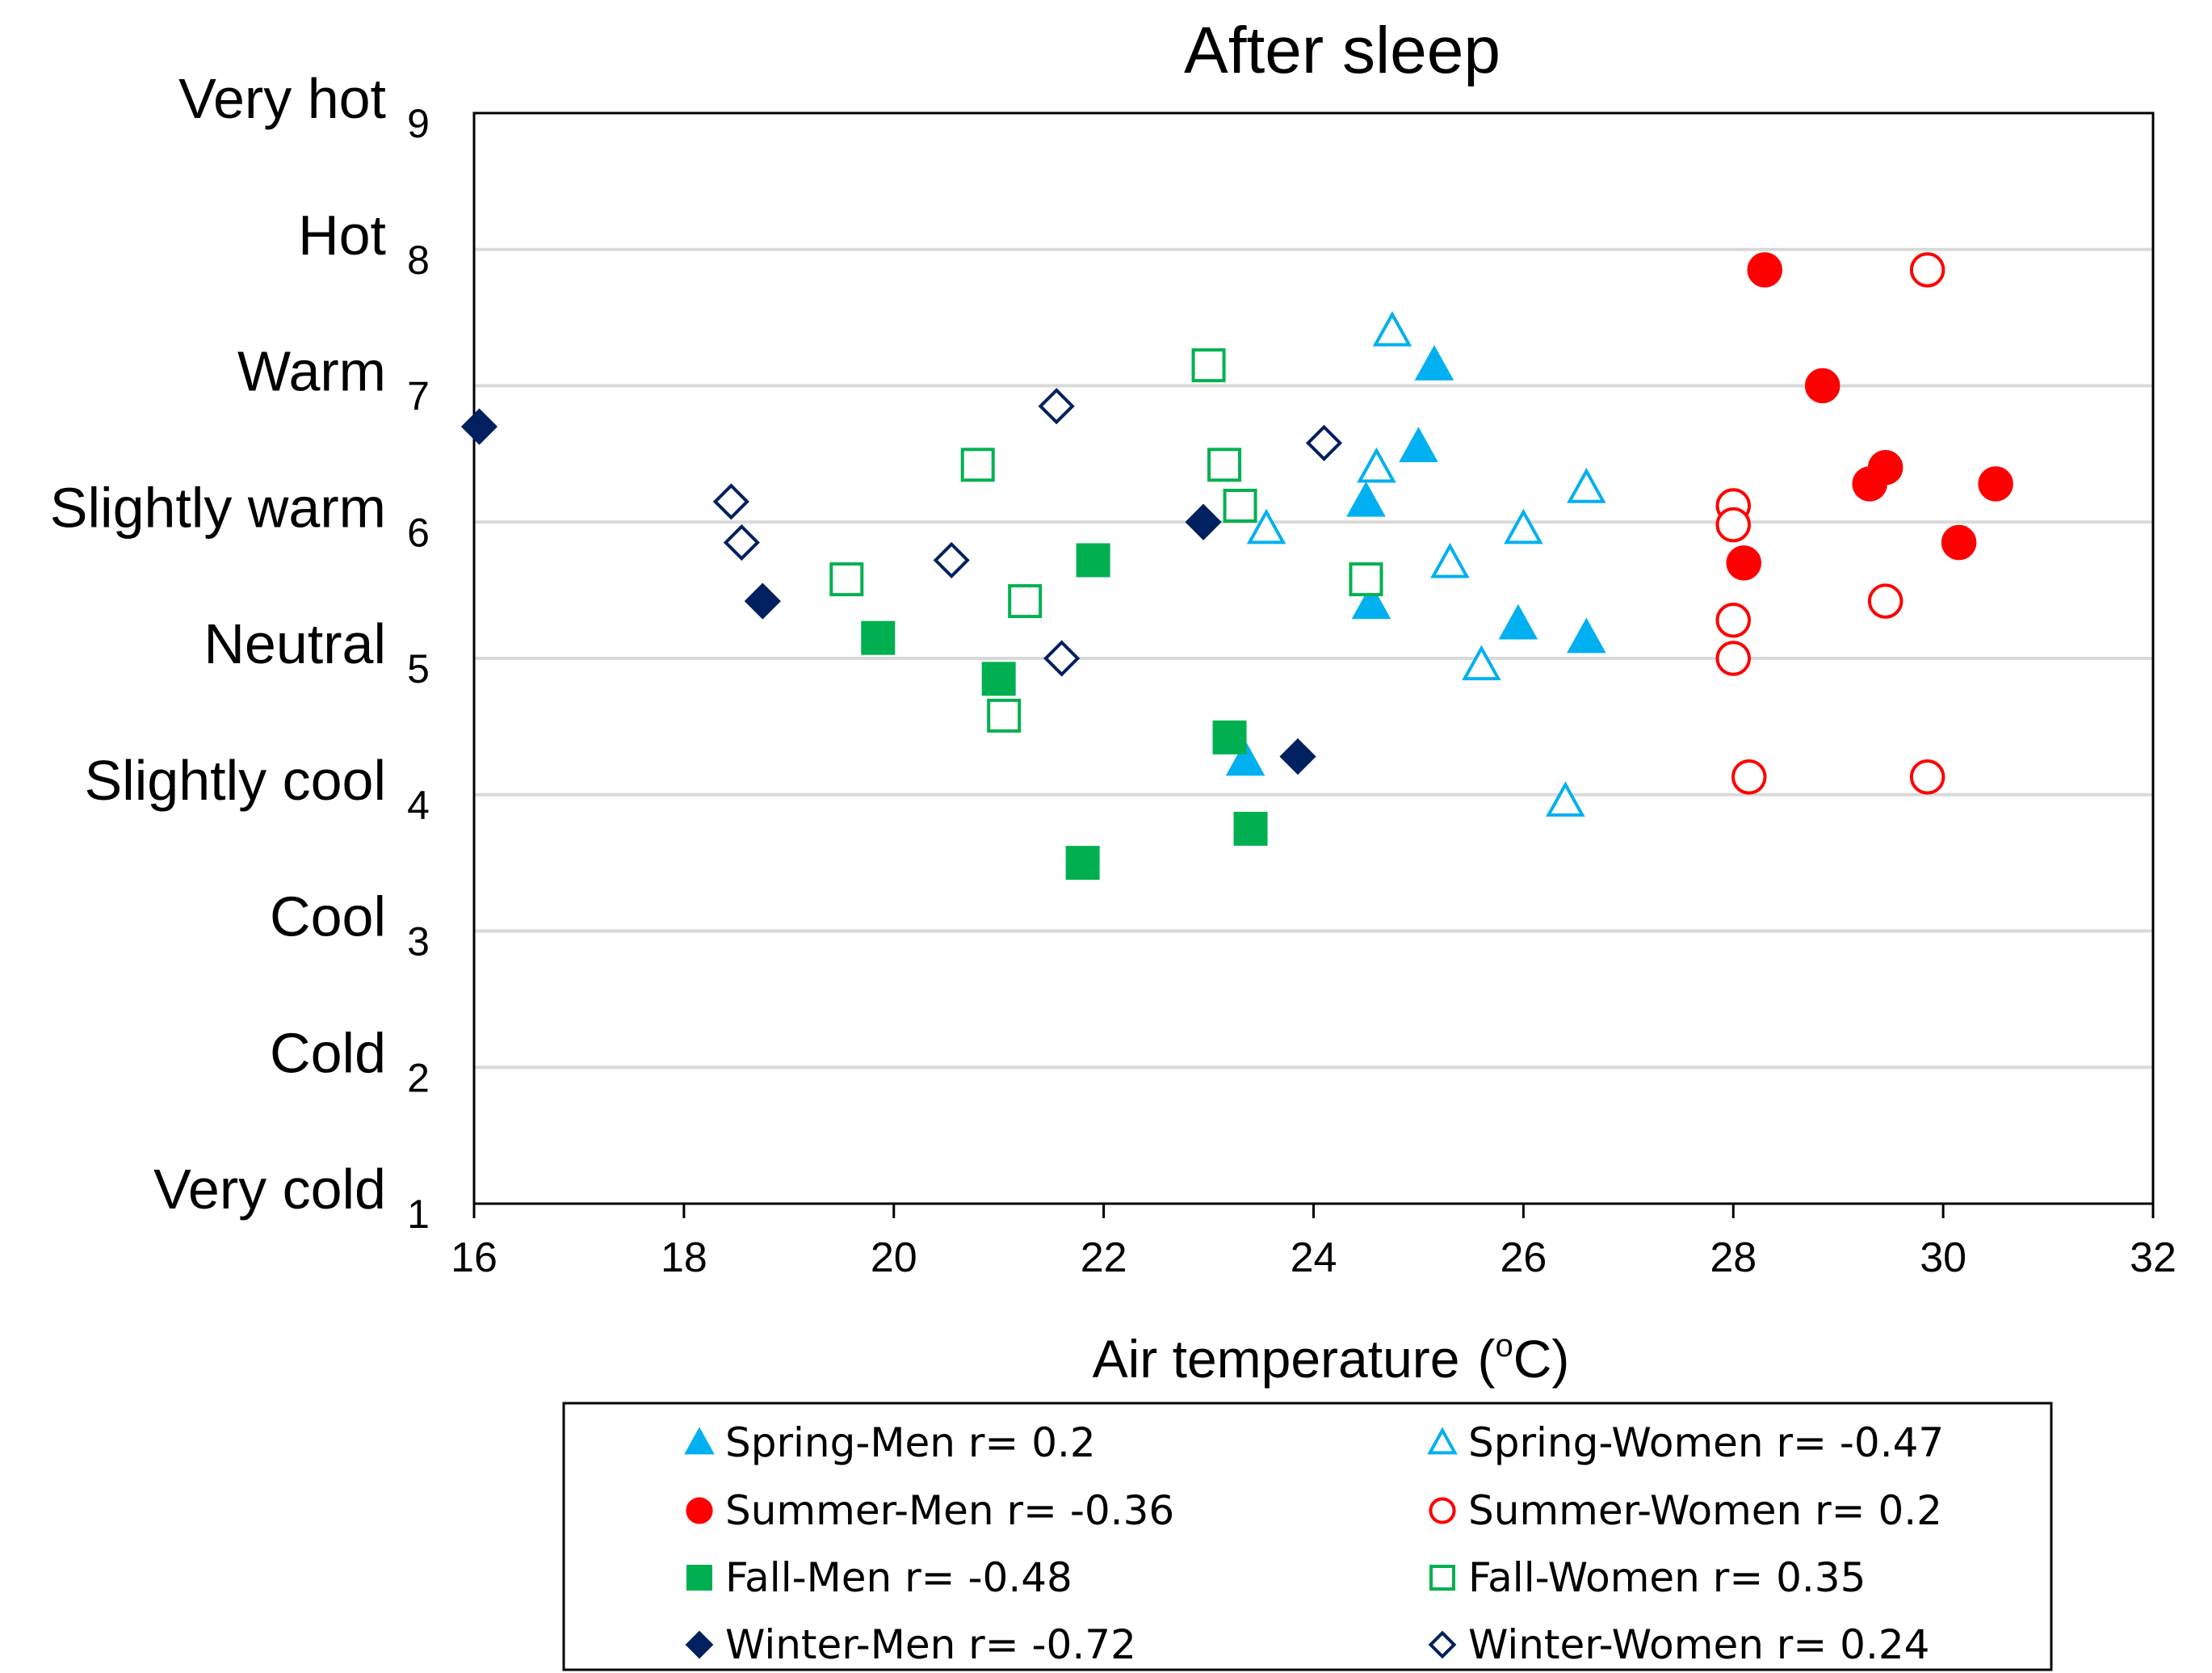  What do you see at coordinates (1734, 1257) in the screenshot?
I see `x-tick-label: 28` at bounding box center [1734, 1257].